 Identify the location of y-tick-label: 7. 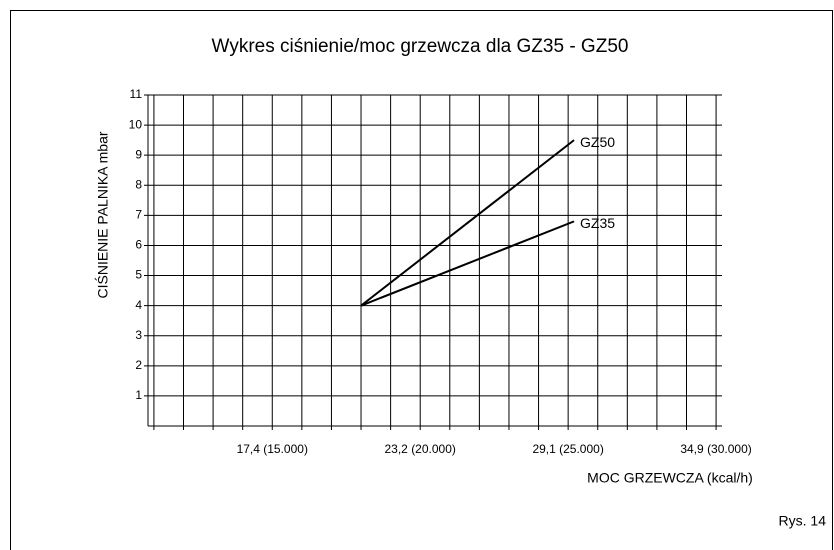
(138, 215).